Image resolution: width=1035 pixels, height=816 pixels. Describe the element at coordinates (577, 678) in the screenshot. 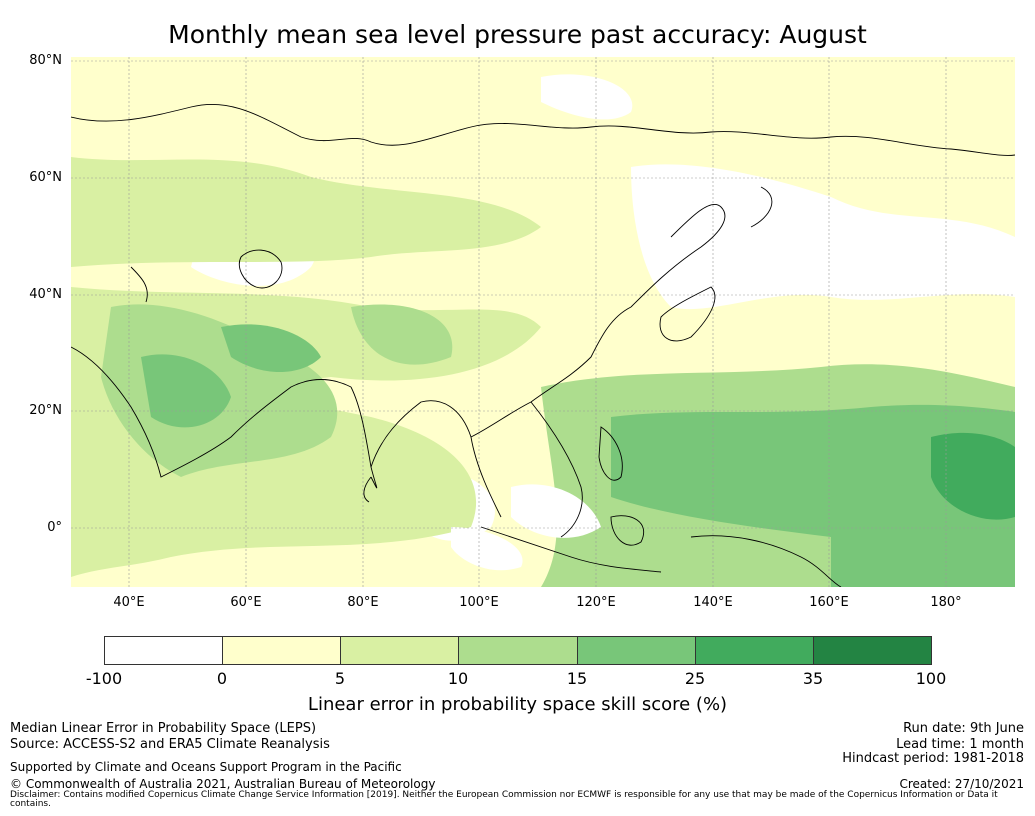

I see `colorbar-tick: 15` at that location.